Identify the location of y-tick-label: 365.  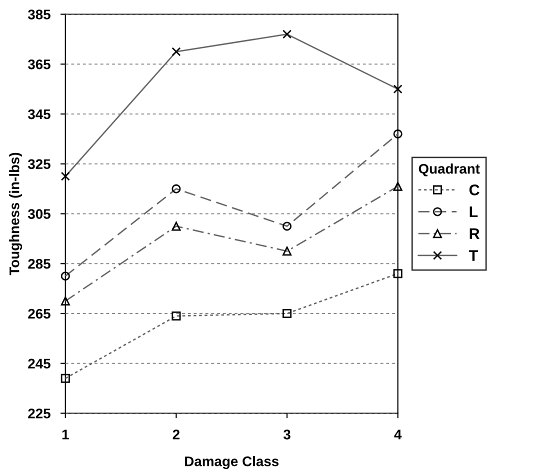
(39, 64).